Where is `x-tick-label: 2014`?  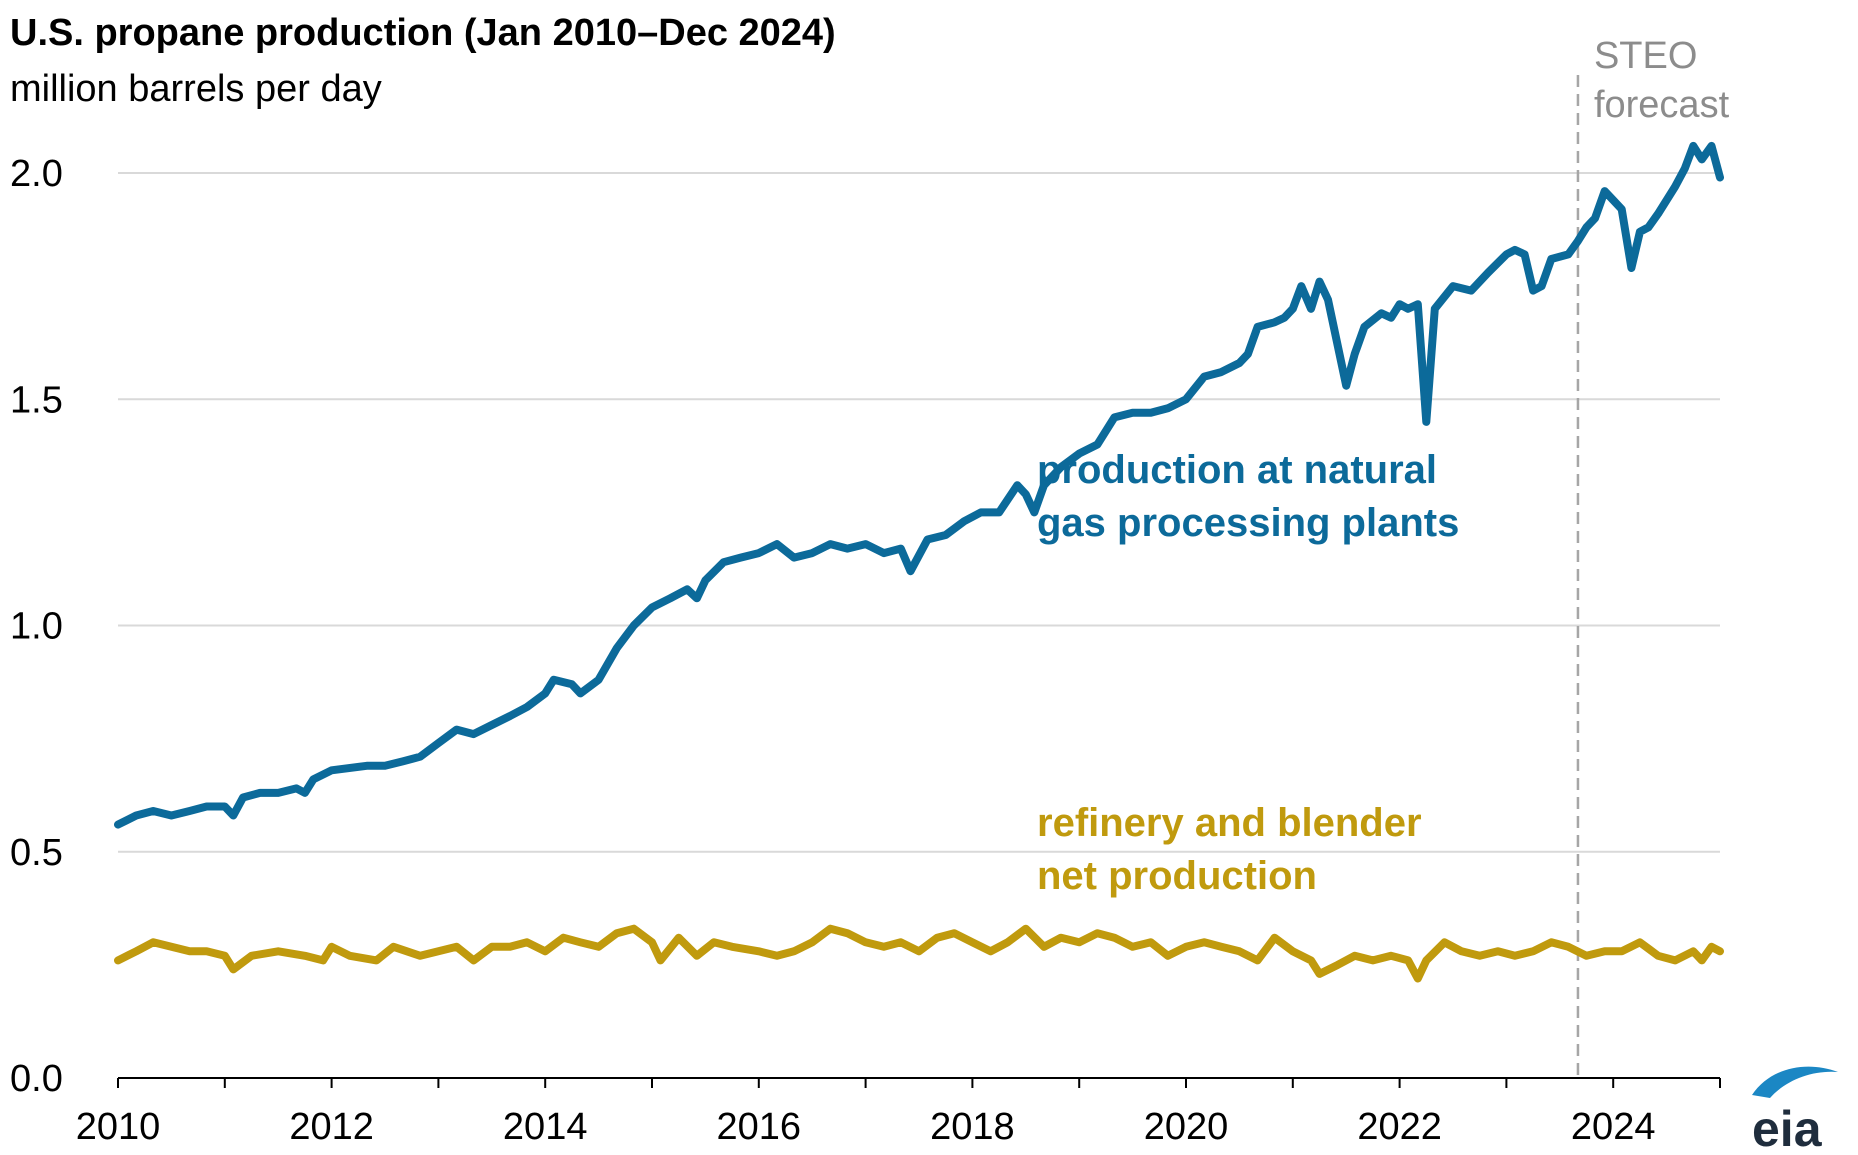
x-tick-label: 2014 is located at coordinates (545, 1127).